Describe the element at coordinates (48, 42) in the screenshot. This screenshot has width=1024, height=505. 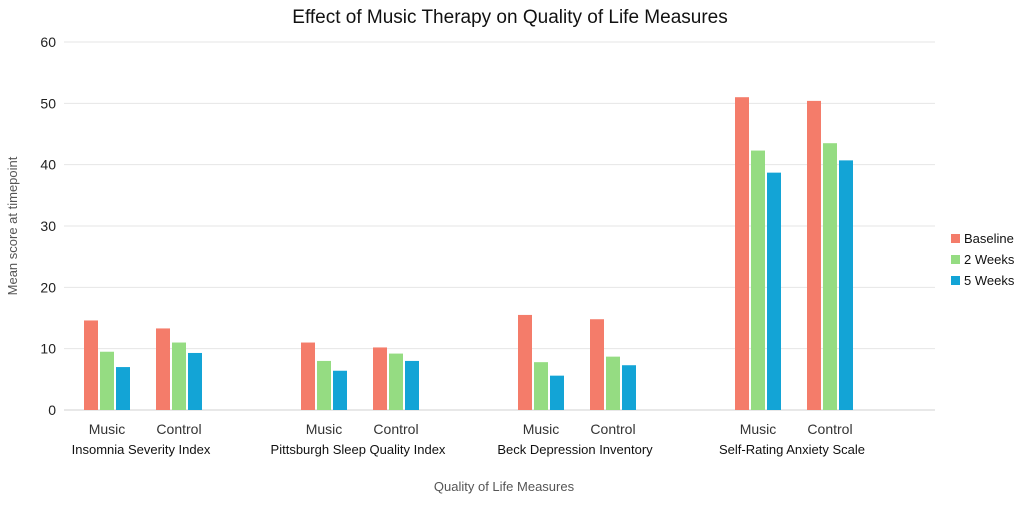
I see `y-tick-label: 60` at that location.